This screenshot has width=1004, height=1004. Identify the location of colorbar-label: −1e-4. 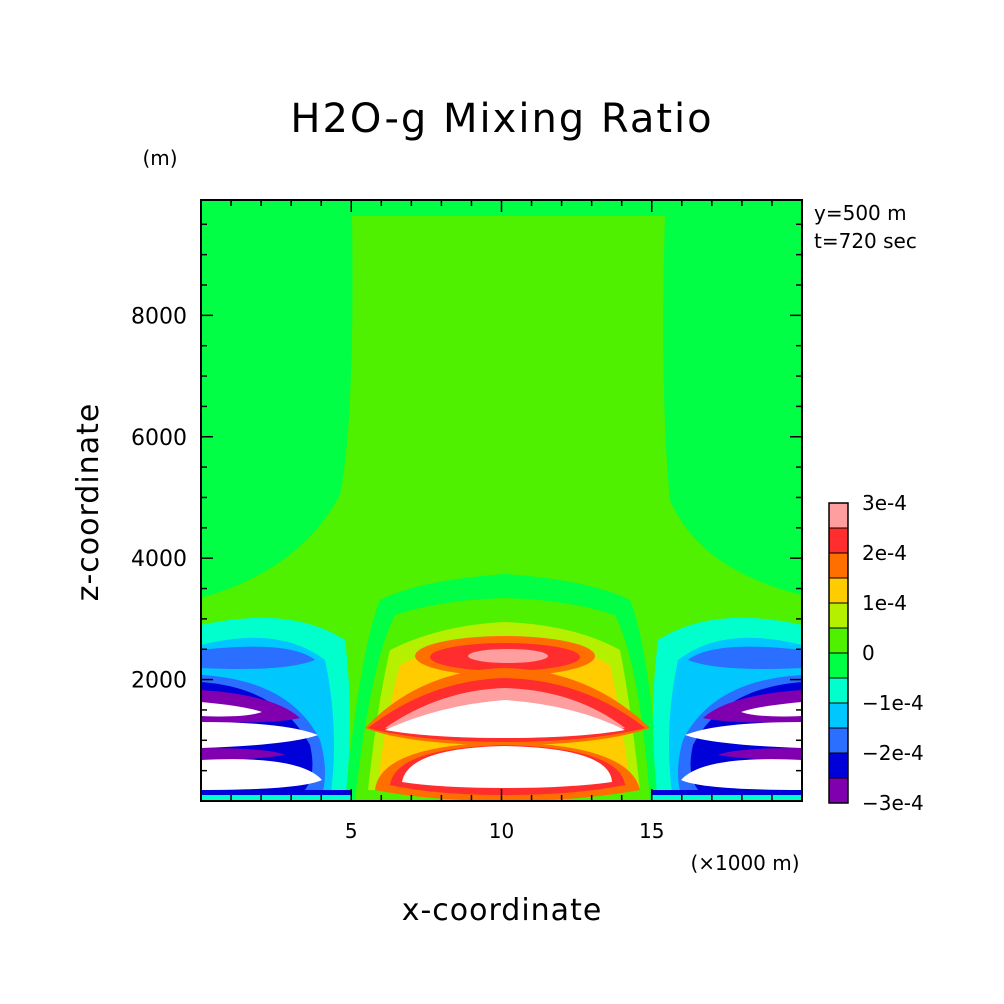
(893, 703).